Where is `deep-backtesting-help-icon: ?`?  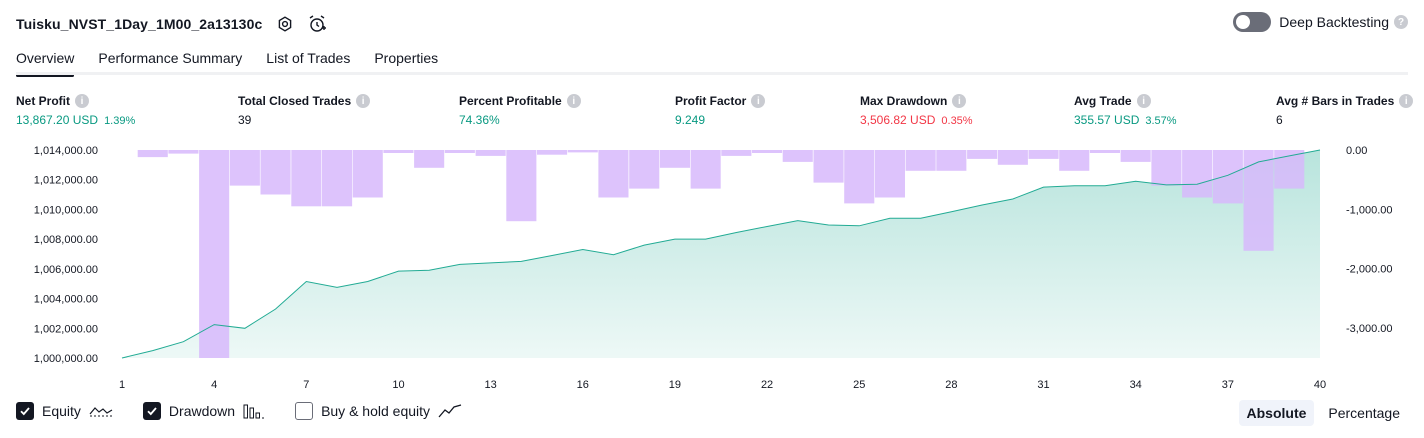
deep-backtesting-help-icon: ? is located at coordinates (1401, 22).